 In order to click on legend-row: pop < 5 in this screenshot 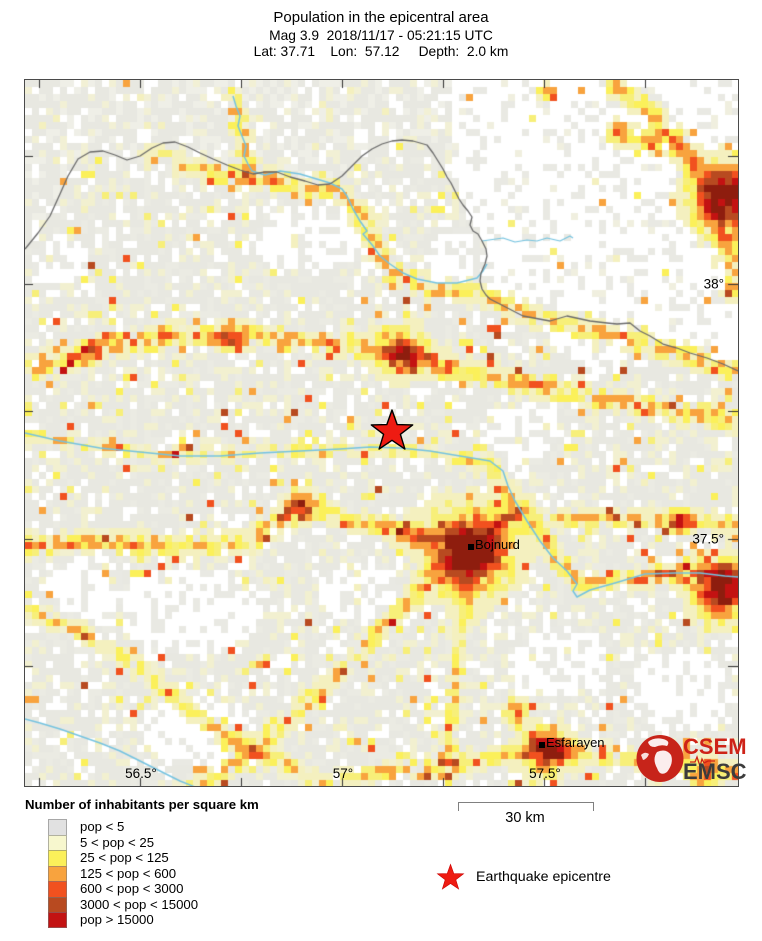, I will do `click(153, 827)`.